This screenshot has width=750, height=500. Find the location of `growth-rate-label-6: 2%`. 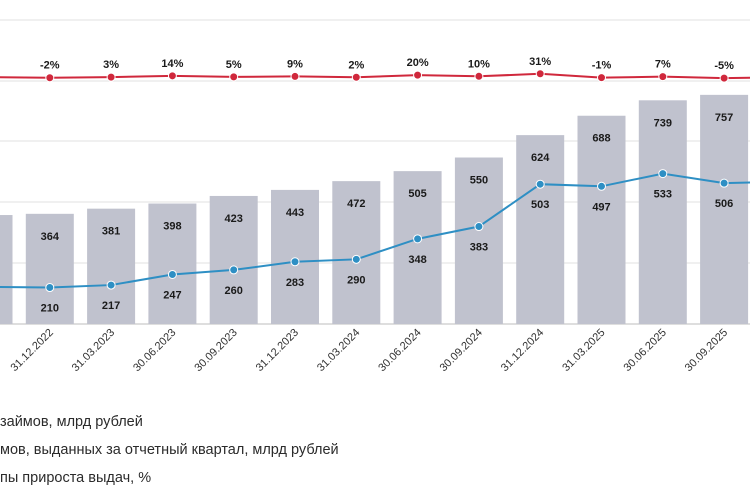

growth-rate-label-6: 2% is located at coordinates (356, 65).